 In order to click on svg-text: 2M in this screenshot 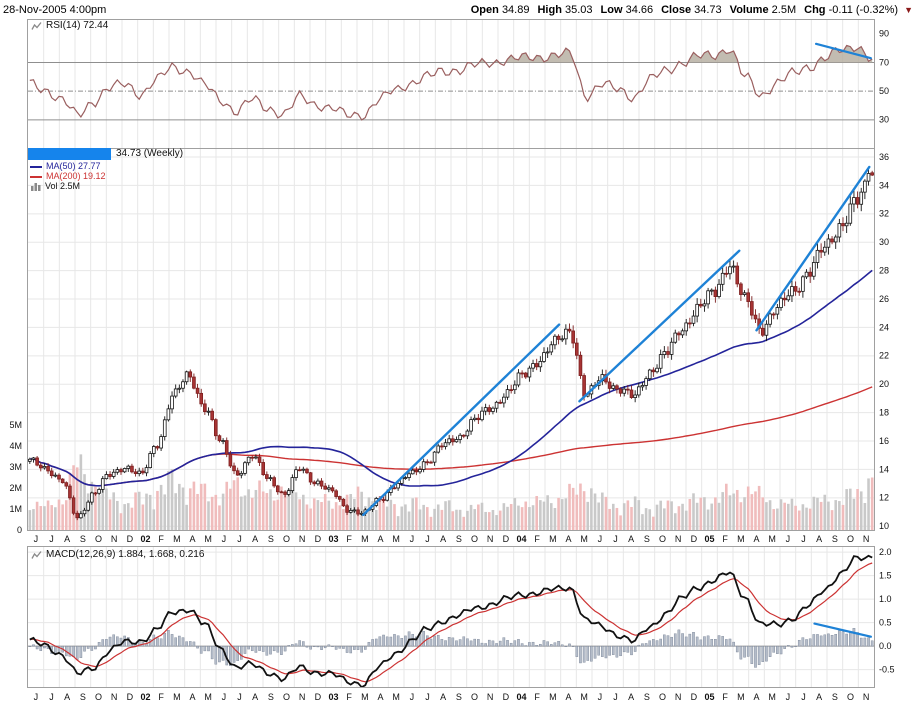, I will do `click(15, 488)`.